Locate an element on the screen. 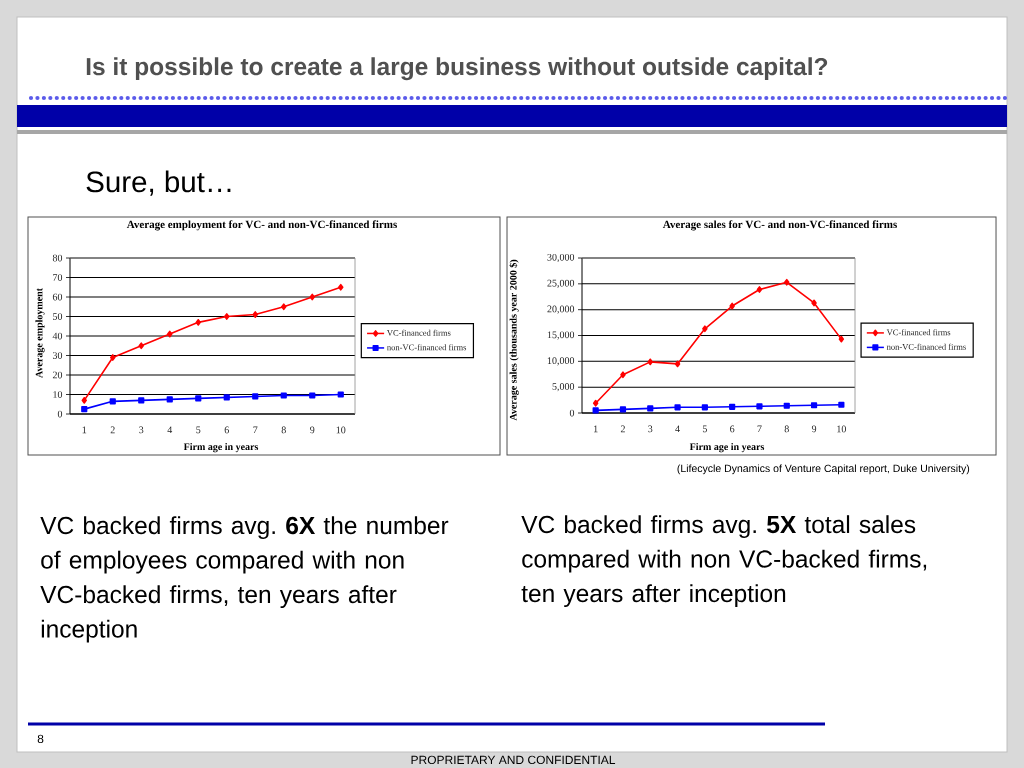 The width and height of the screenshot is (1024, 768). text: 8 is located at coordinates (40, 739).